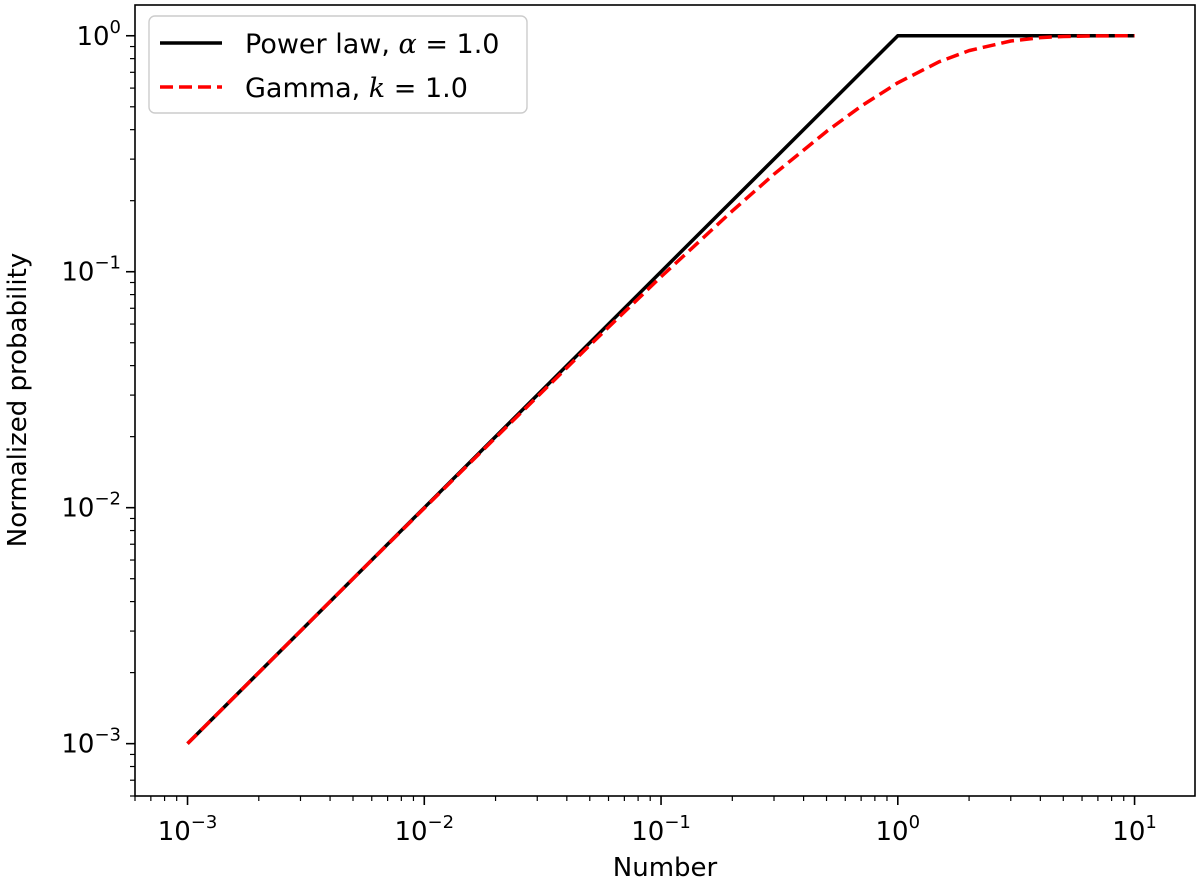  I want to click on x-tick-exponent: 0, so click(914, 822).